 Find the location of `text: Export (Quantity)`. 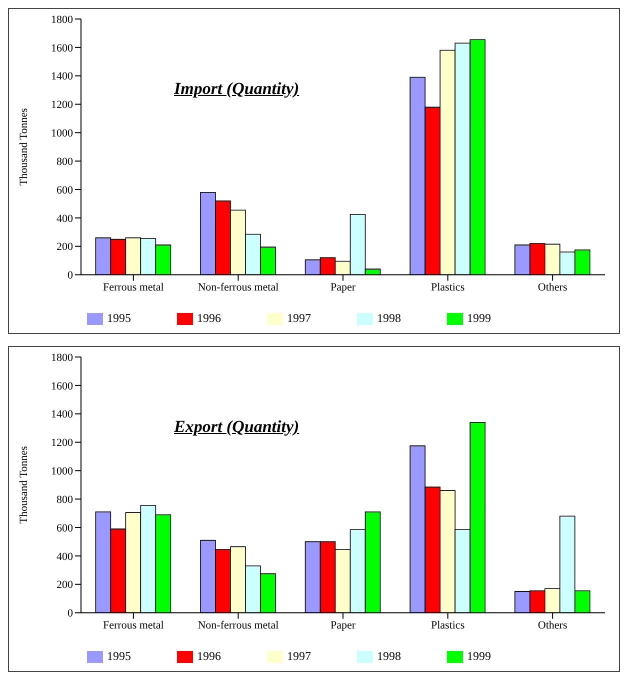

text: Export (Quantity) is located at coordinates (237, 427).